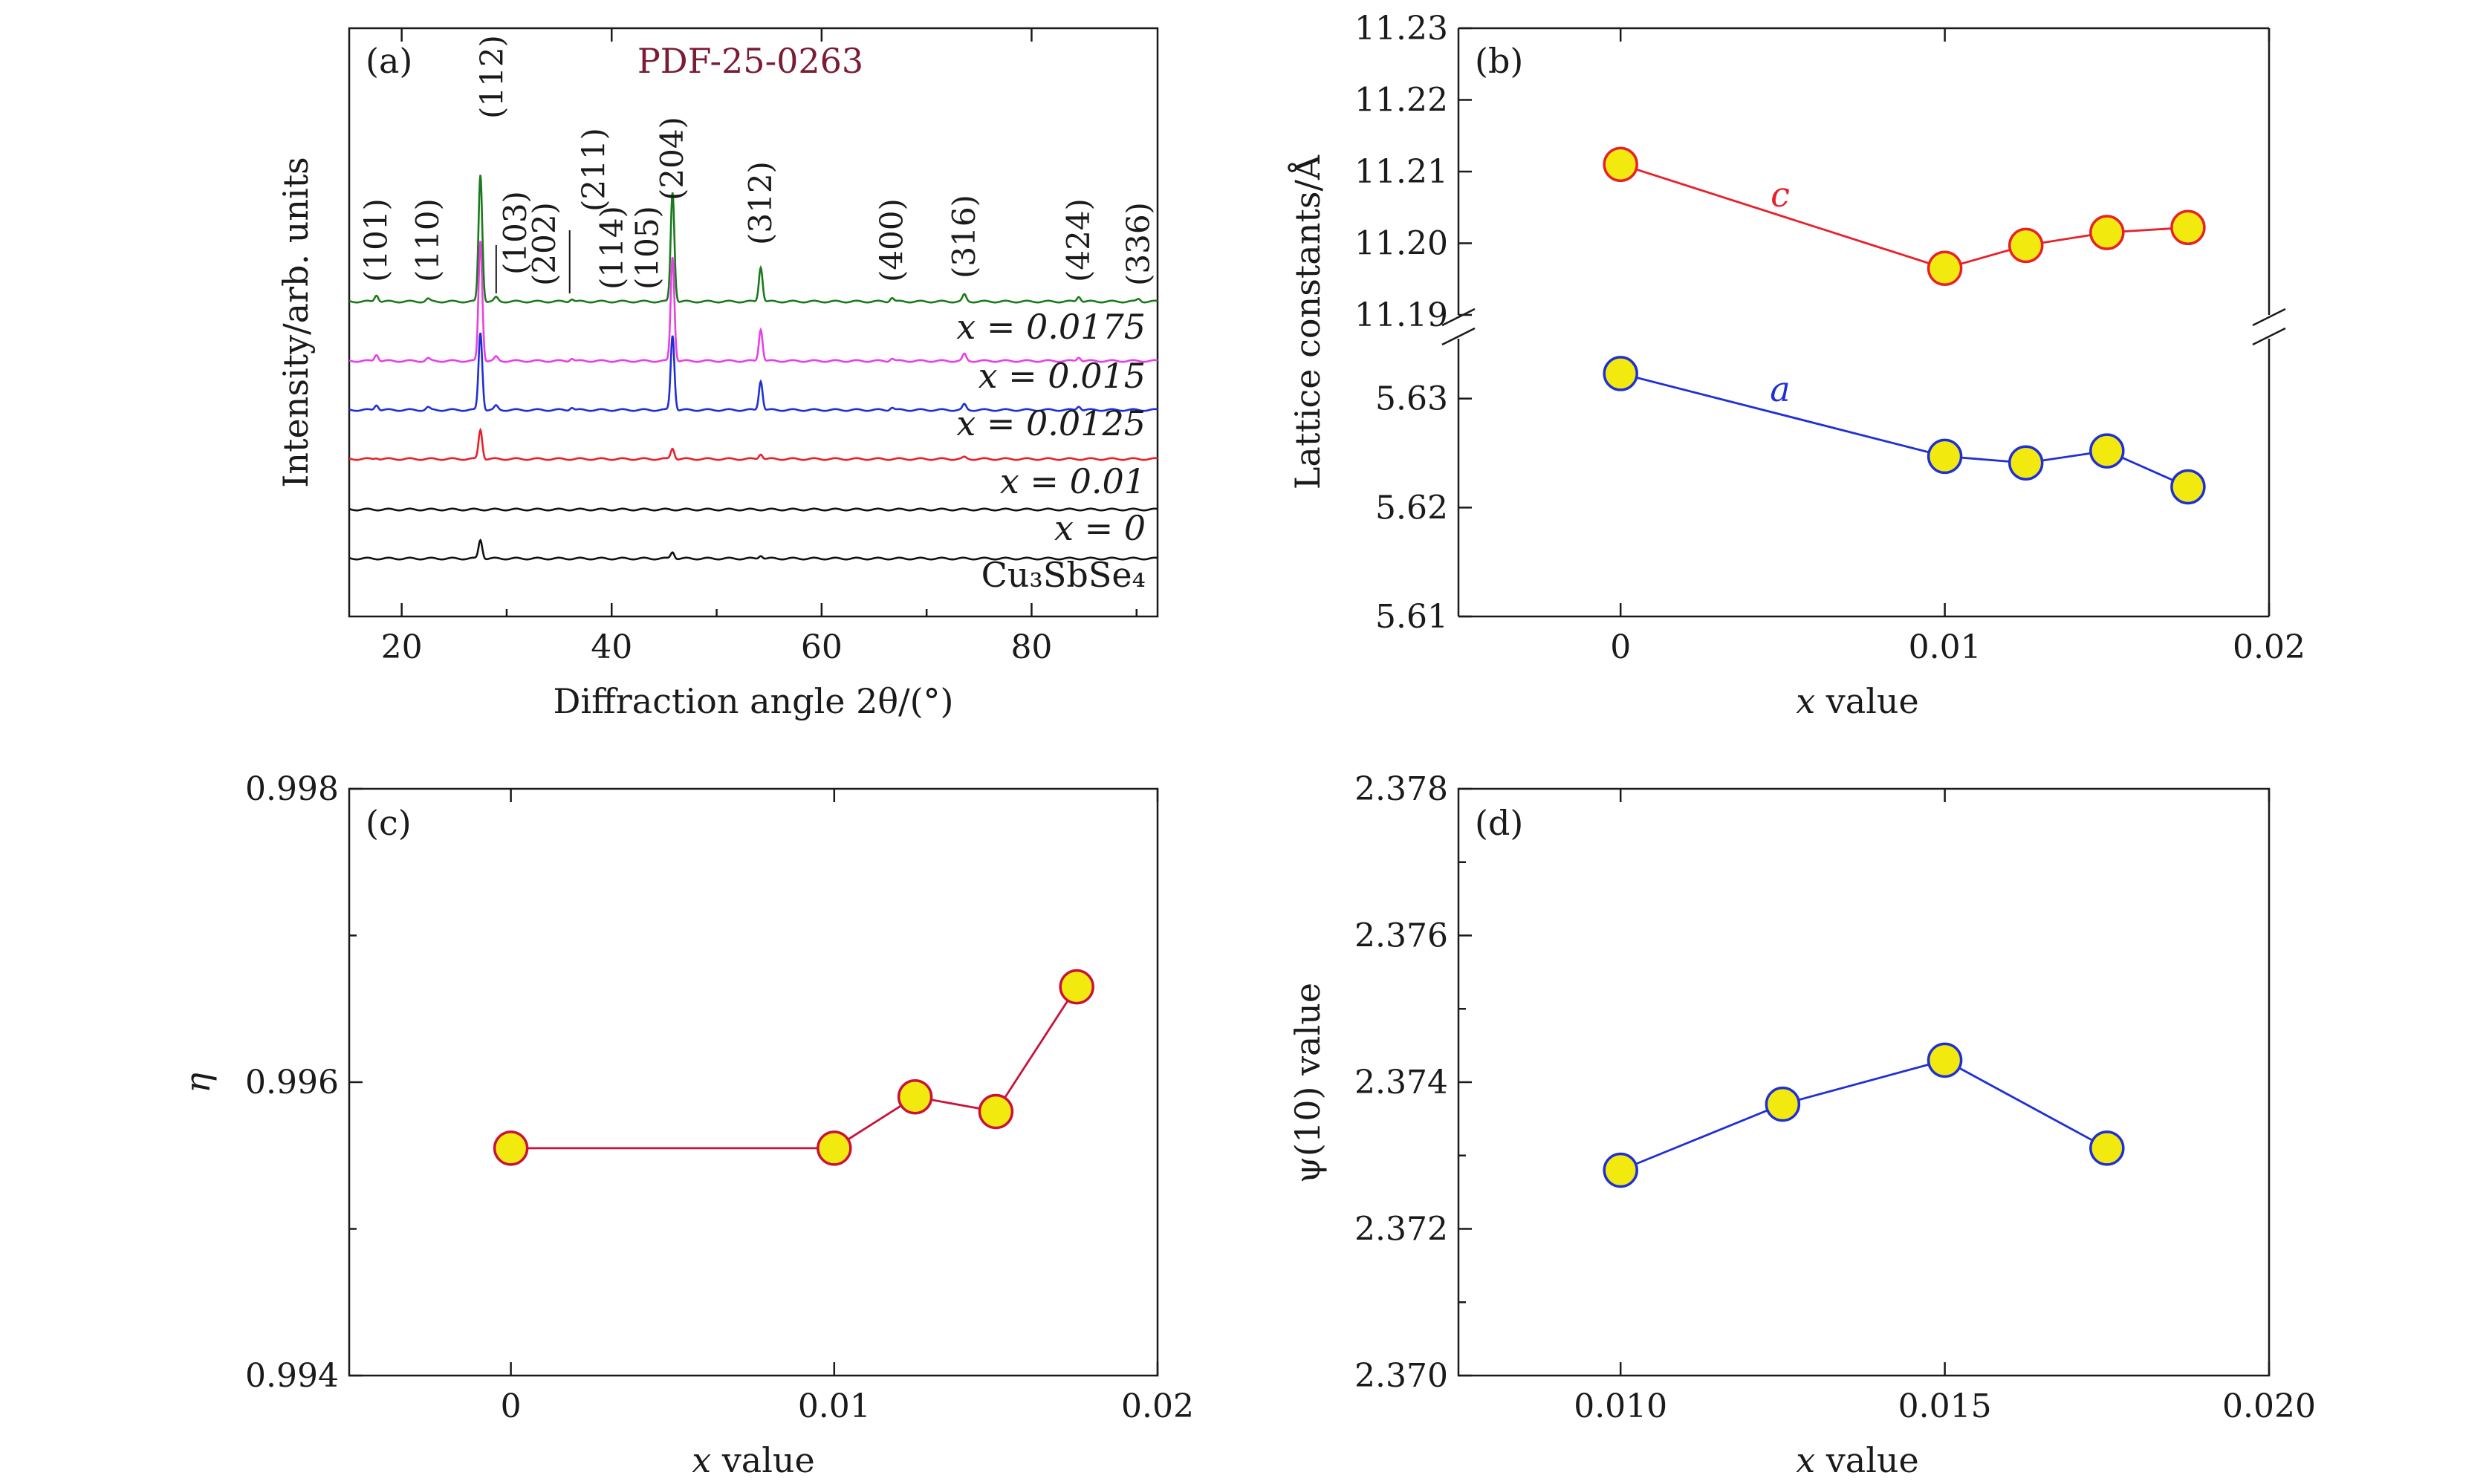  I want to click on panel-c-ytick-label: 0.996, so click(292, 1083).